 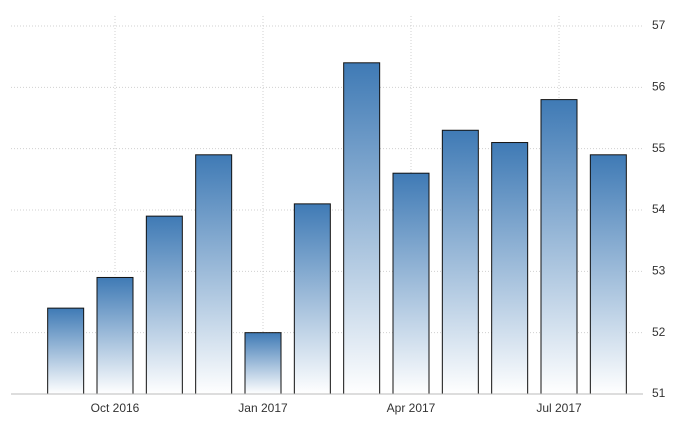 What do you see at coordinates (411, 408) in the screenshot?
I see `x-tick-label: Apr 2017` at bounding box center [411, 408].